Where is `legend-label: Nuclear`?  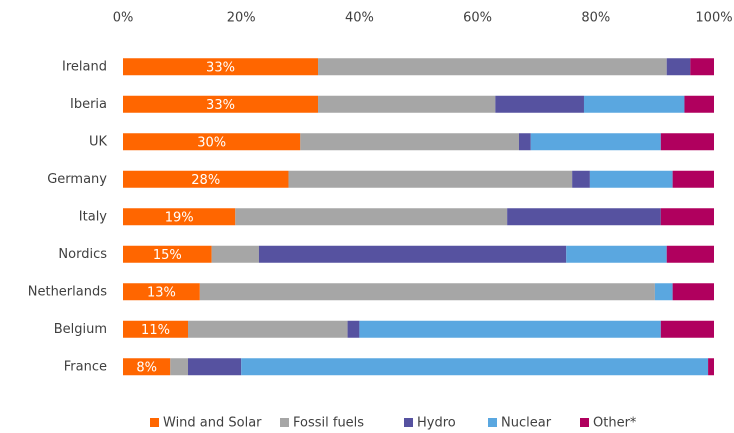
legend-label: Nuclear is located at coordinates (526, 423).